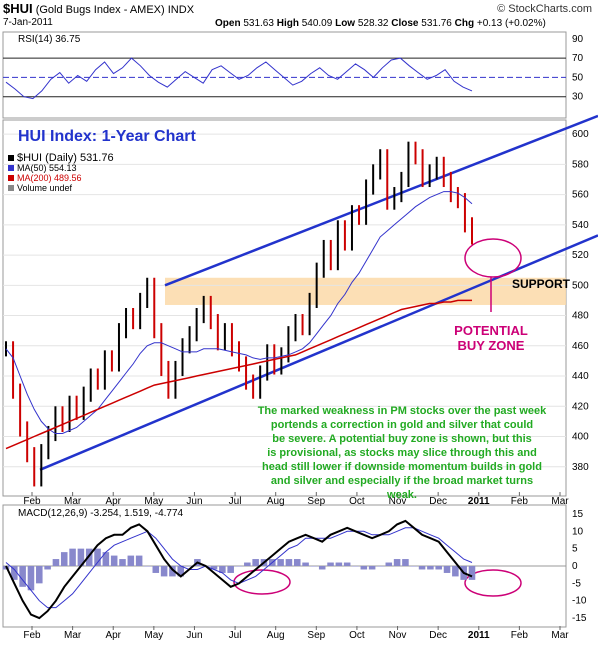 The height and width of the screenshot is (647, 598). What do you see at coordinates (316, 635) in the screenshot?
I see `macd-x-tick-label: Sep` at bounding box center [316, 635].